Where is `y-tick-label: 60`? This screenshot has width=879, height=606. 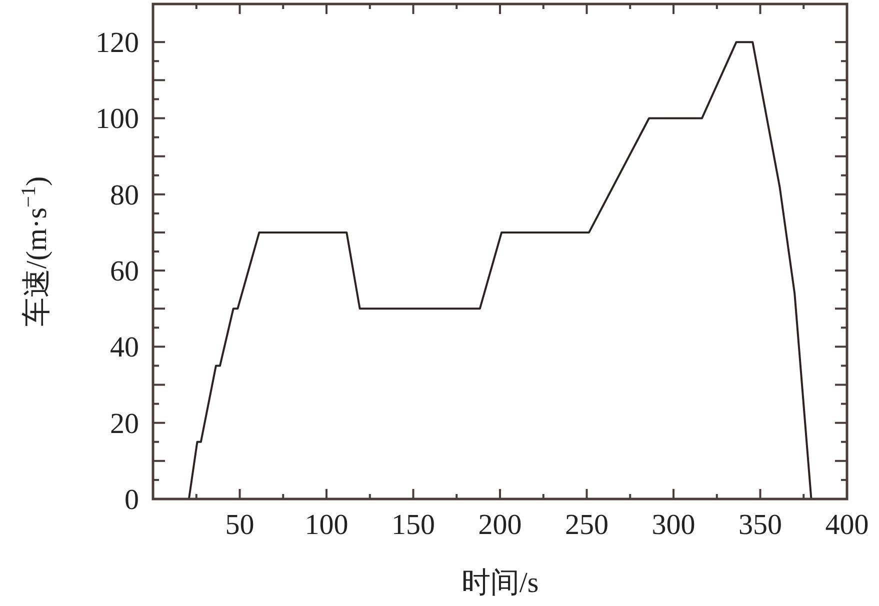 y-tick-label: 60 is located at coordinates (124, 272).